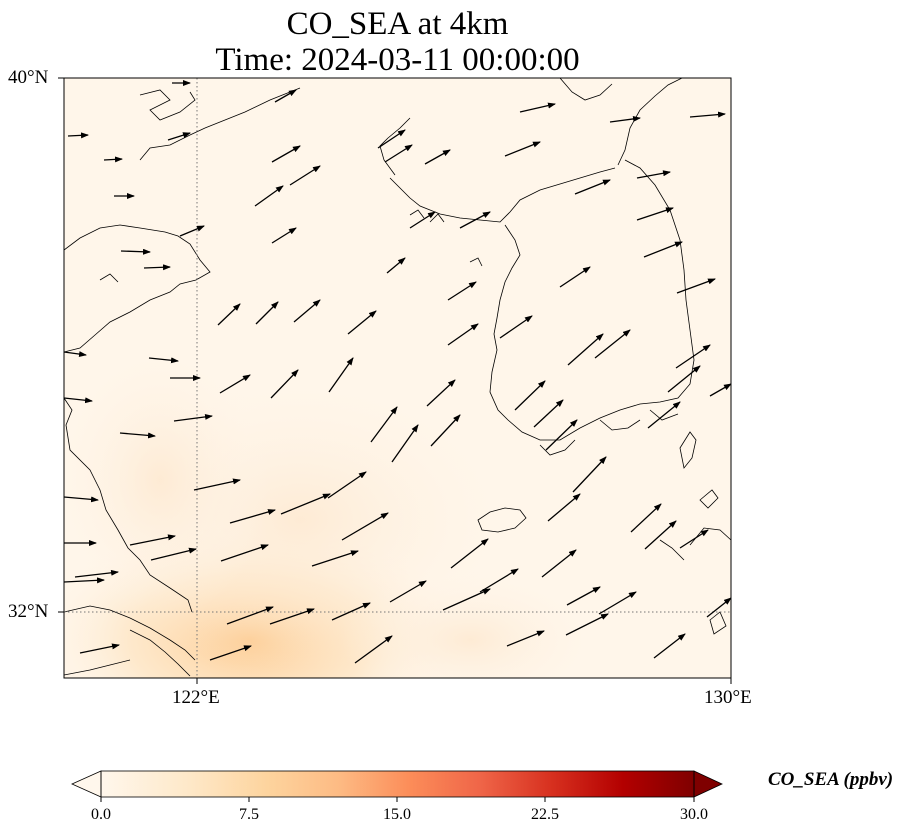 This screenshot has width=916, height=836. What do you see at coordinates (249, 814) in the screenshot?
I see `colorbar-tick-1: 7.5` at bounding box center [249, 814].